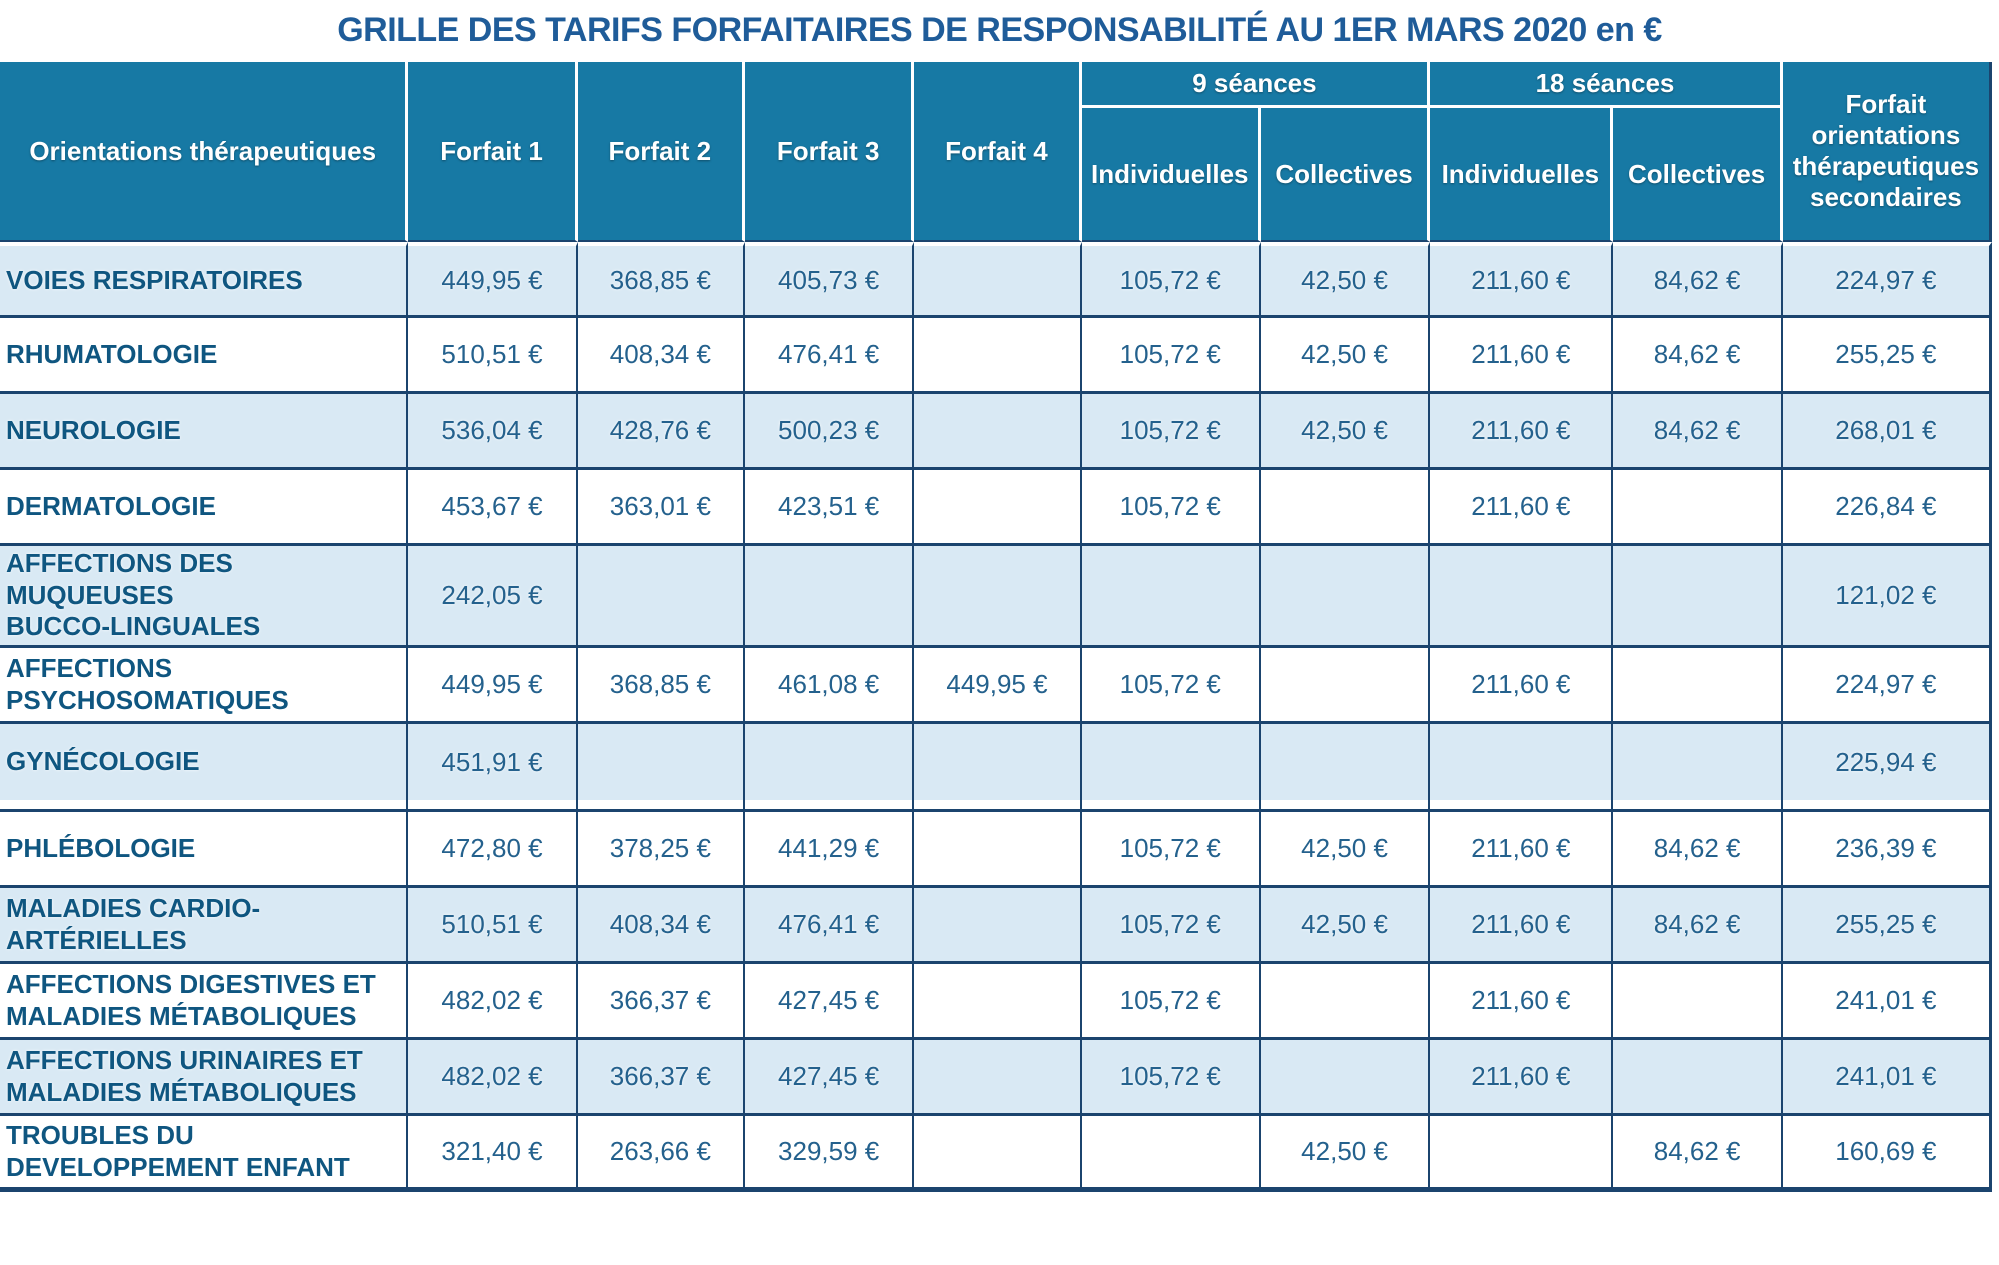  I want to click on value-cell-forfait1: 482,02 €, so click(493, 1078).